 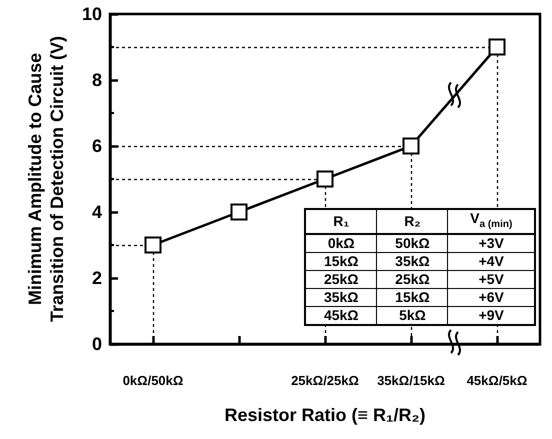 What do you see at coordinates (412, 243) in the screenshot?
I see `annotation: 50kΩ` at bounding box center [412, 243].